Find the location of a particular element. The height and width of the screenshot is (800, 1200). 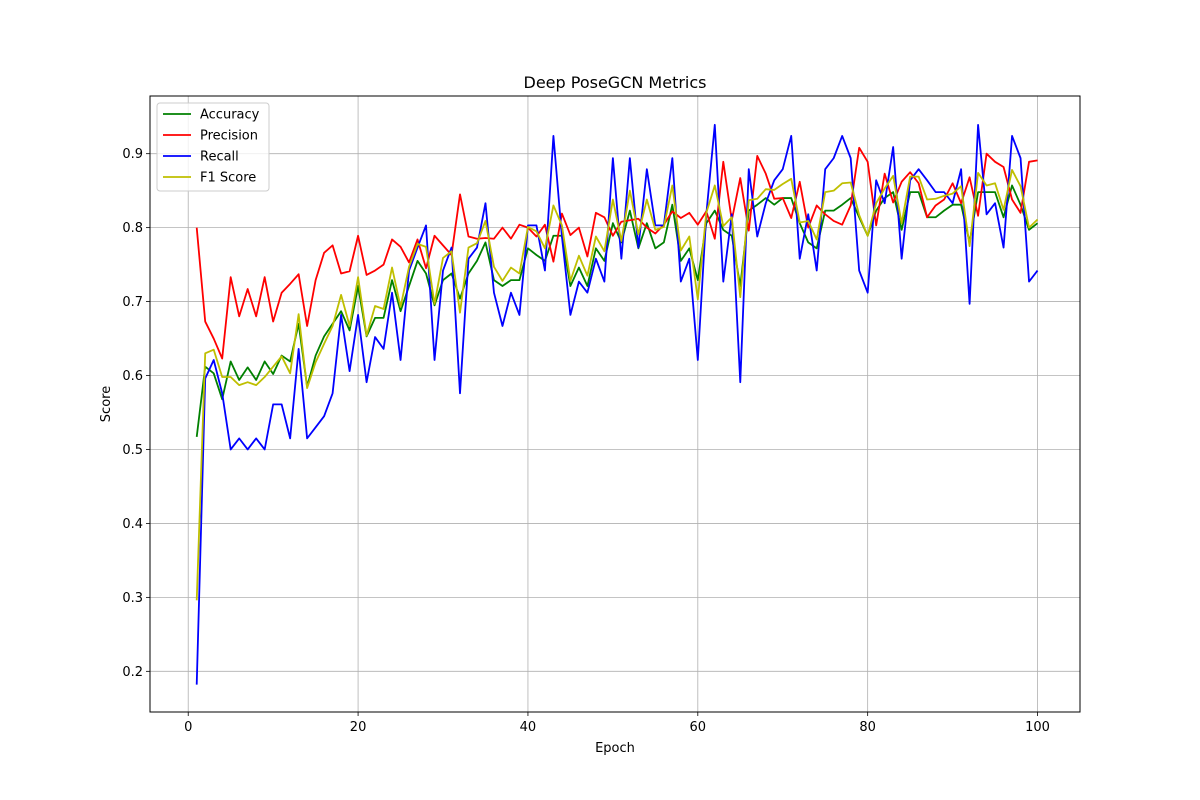

legend: Accuracy Precision Recall F1 Score is located at coordinates (213, 147).